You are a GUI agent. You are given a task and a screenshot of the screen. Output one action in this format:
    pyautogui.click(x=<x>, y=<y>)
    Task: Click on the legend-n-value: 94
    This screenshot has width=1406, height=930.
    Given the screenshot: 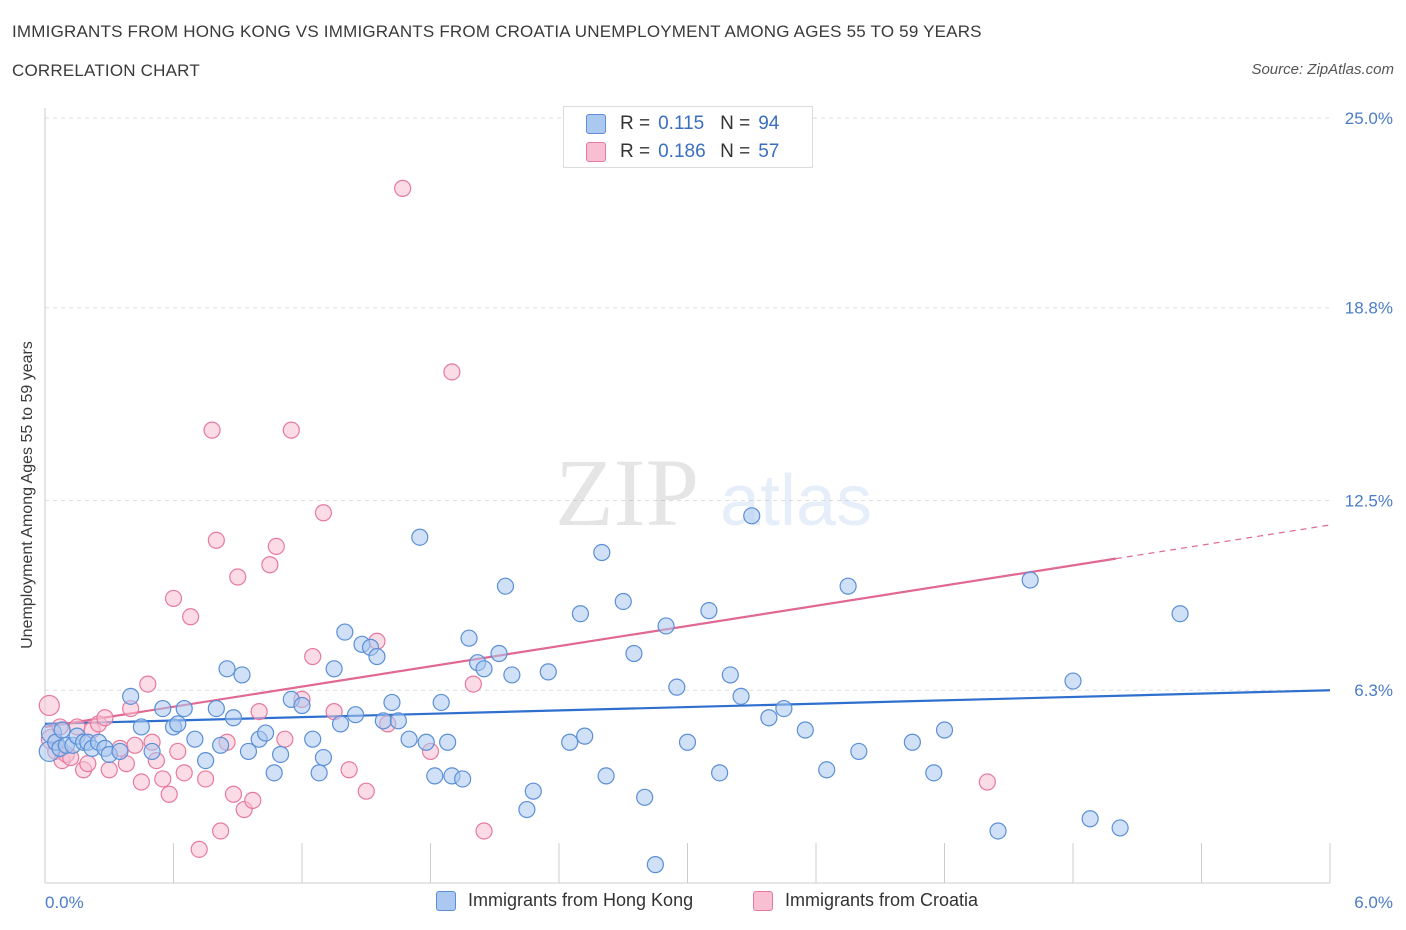 What is the action you would take?
    pyautogui.click(x=769, y=123)
    